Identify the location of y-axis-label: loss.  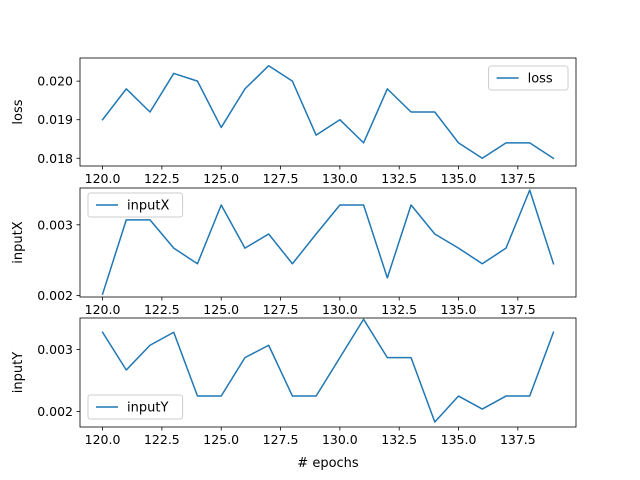
(18, 111).